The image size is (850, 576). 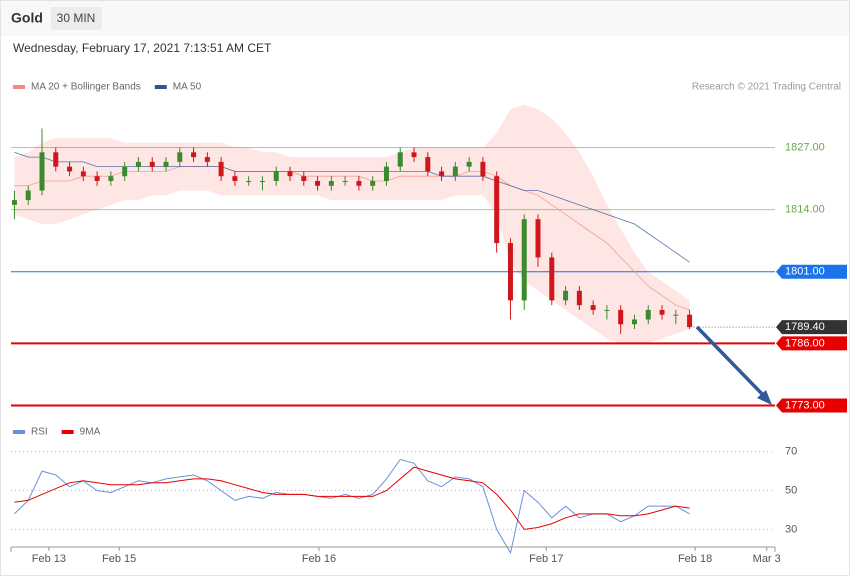 What do you see at coordinates (319, 559) in the screenshot?
I see `x-tick-label: Feb 16` at bounding box center [319, 559].